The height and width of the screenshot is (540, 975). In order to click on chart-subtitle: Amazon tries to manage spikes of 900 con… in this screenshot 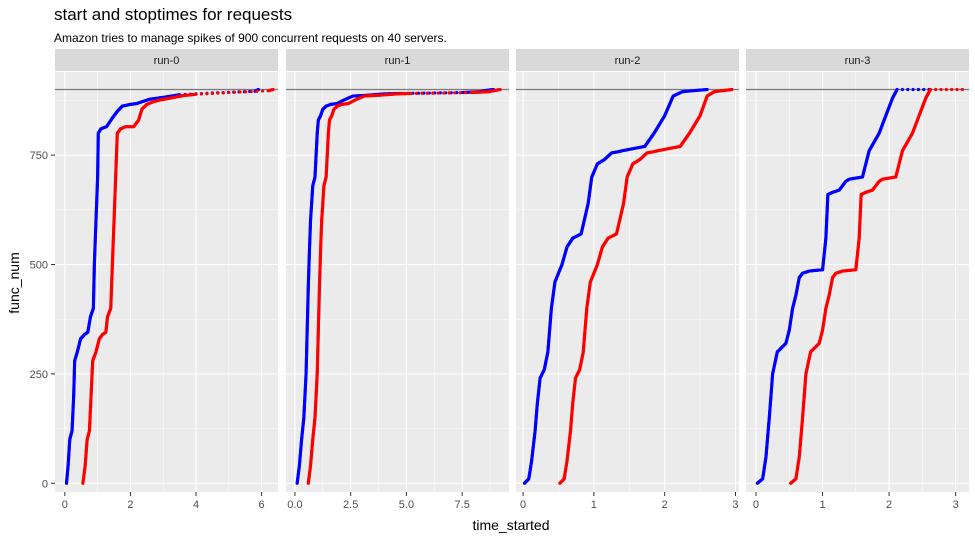, I will do `click(250, 38)`.